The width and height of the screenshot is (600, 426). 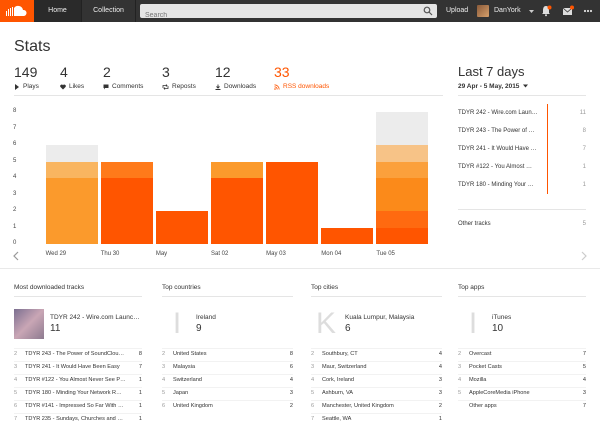 What do you see at coordinates (568, 11) in the screenshot?
I see `mail-icon` at bounding box center [568, 11].